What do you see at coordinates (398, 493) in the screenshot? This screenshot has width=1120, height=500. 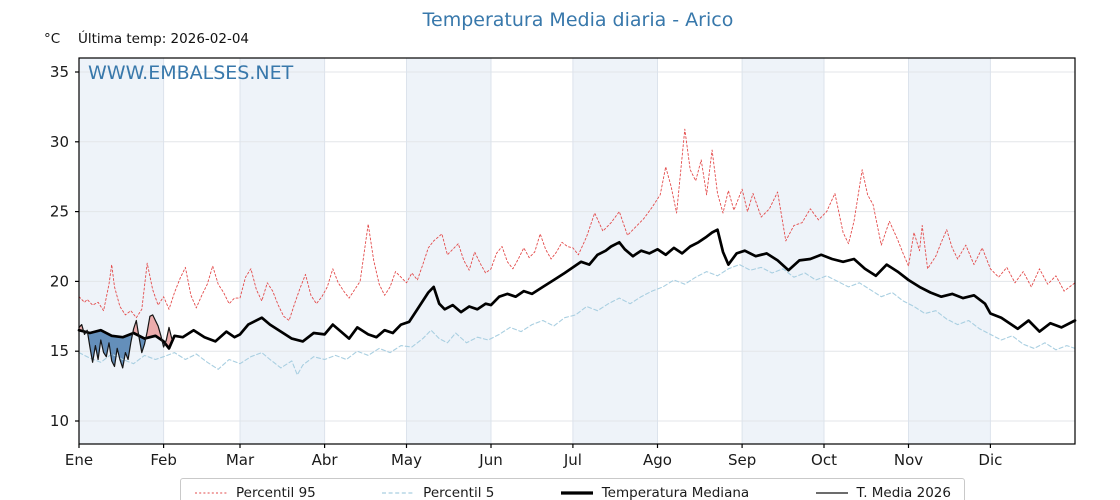 I see `percentil5-line-icon` at bounding box center [398, 493].